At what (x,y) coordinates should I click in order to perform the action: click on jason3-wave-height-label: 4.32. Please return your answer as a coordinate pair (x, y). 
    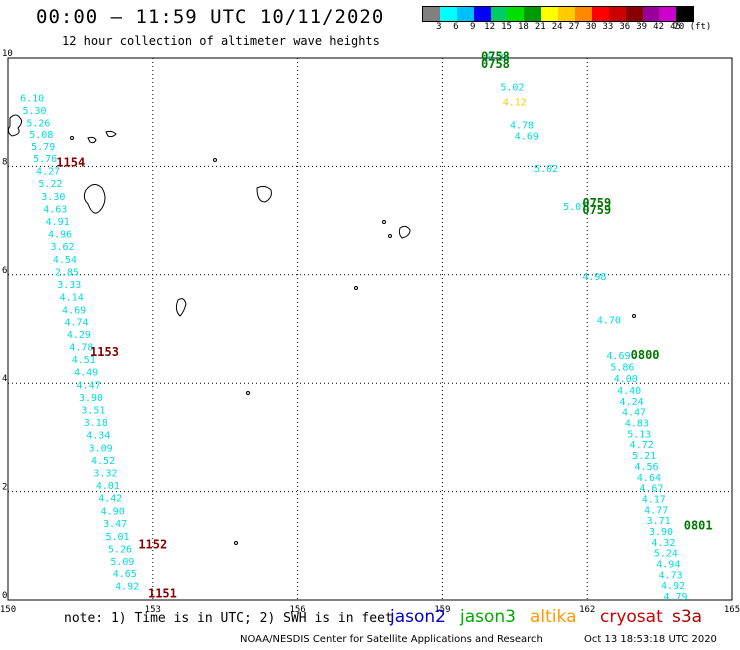
    Looking at the image, I should click on (663, 543).